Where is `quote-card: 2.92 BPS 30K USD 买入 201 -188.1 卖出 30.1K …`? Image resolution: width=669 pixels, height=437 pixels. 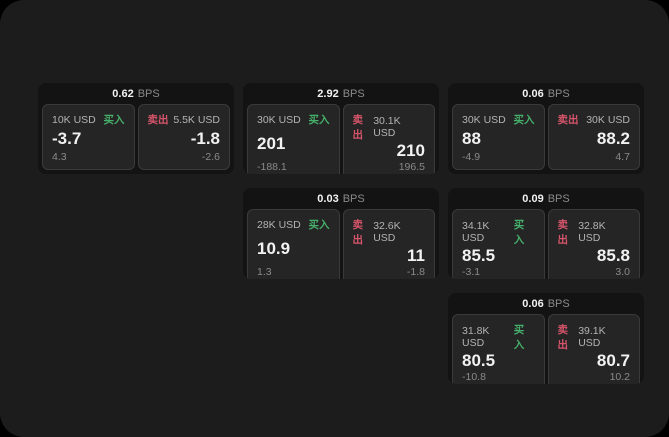 quote-card: 2.92 BPS 30K USD 买入 201 -188.1 卖出 30.1K … is located at coordinates (341, 128).